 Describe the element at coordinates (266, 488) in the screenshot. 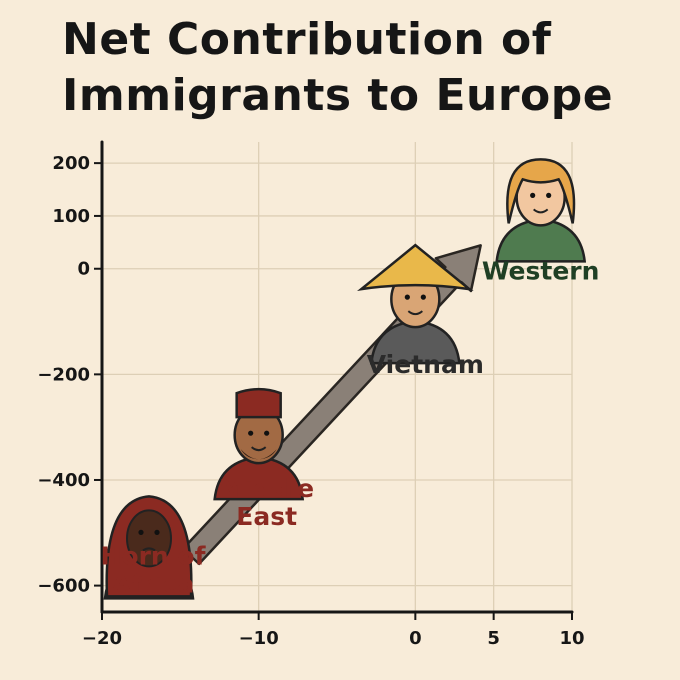

I see `point-label-1-line-0: Middle` at that location.